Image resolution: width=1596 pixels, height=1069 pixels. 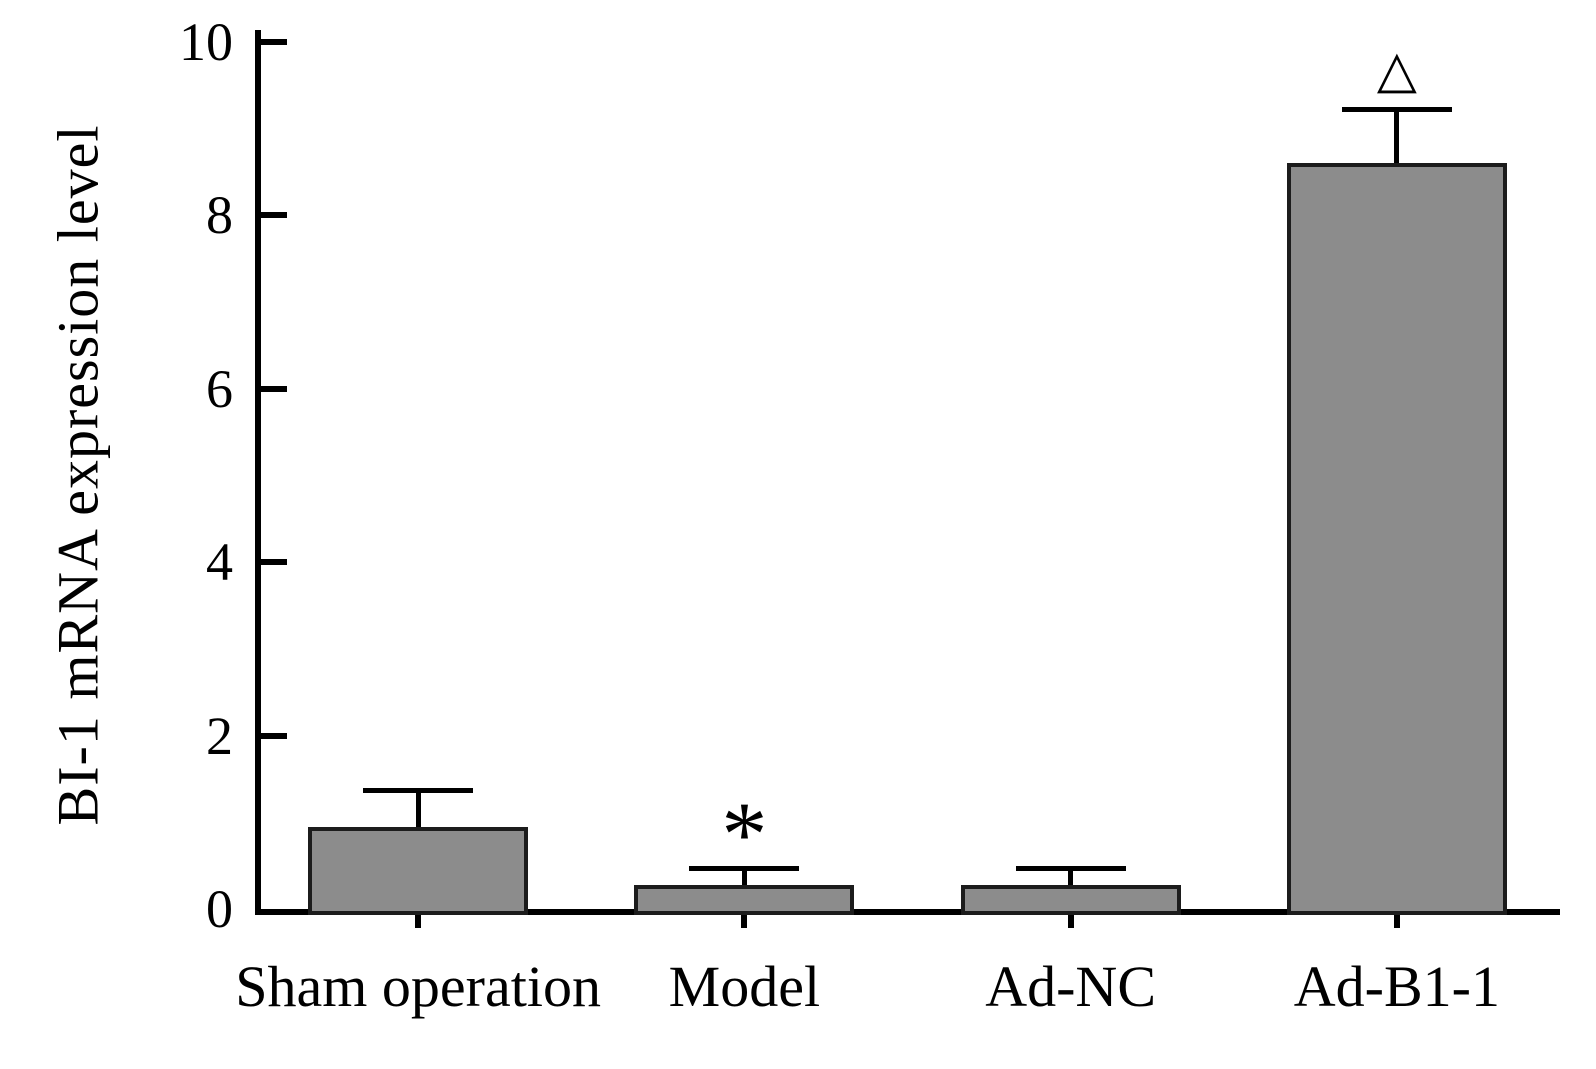 What do you see at coordinates (1071, 986) in the screenshot?
I see `x-category-label: Ad-NC` at bounding box center [1071, 986].